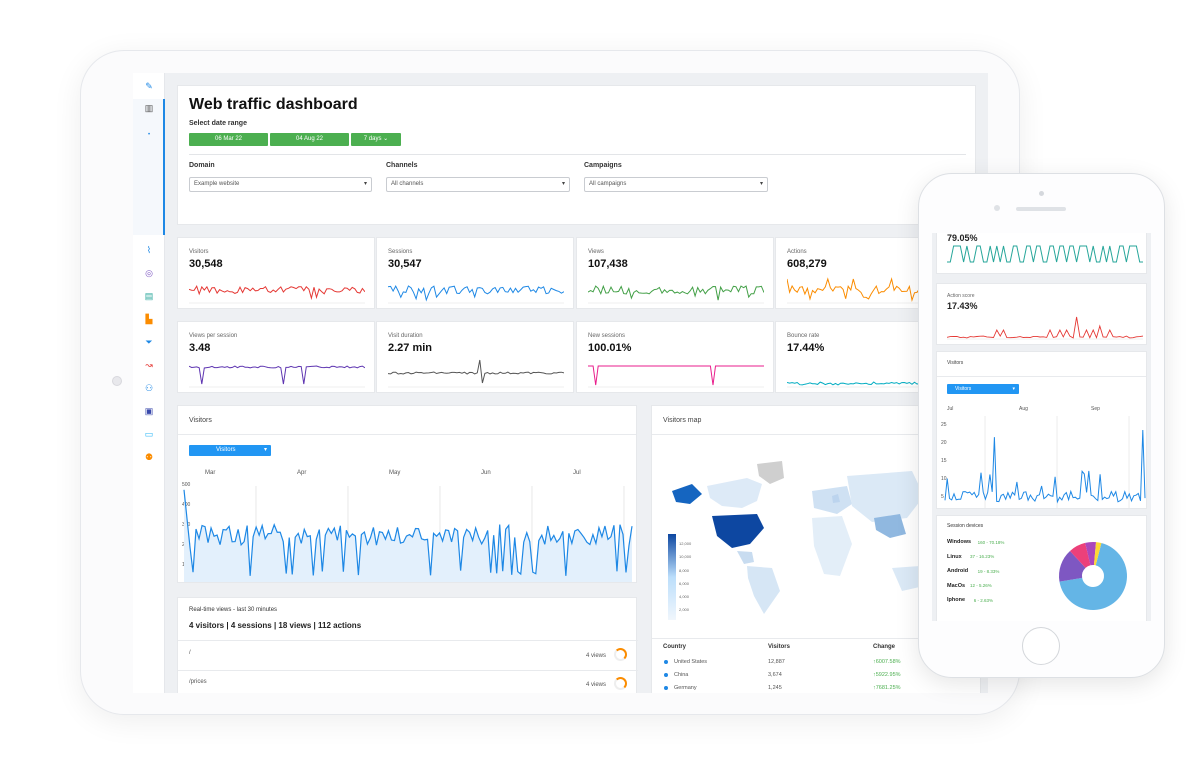 This screenshot has height=775, width=1200. I want to click on phone-devices-donut, so click(1093, 576).